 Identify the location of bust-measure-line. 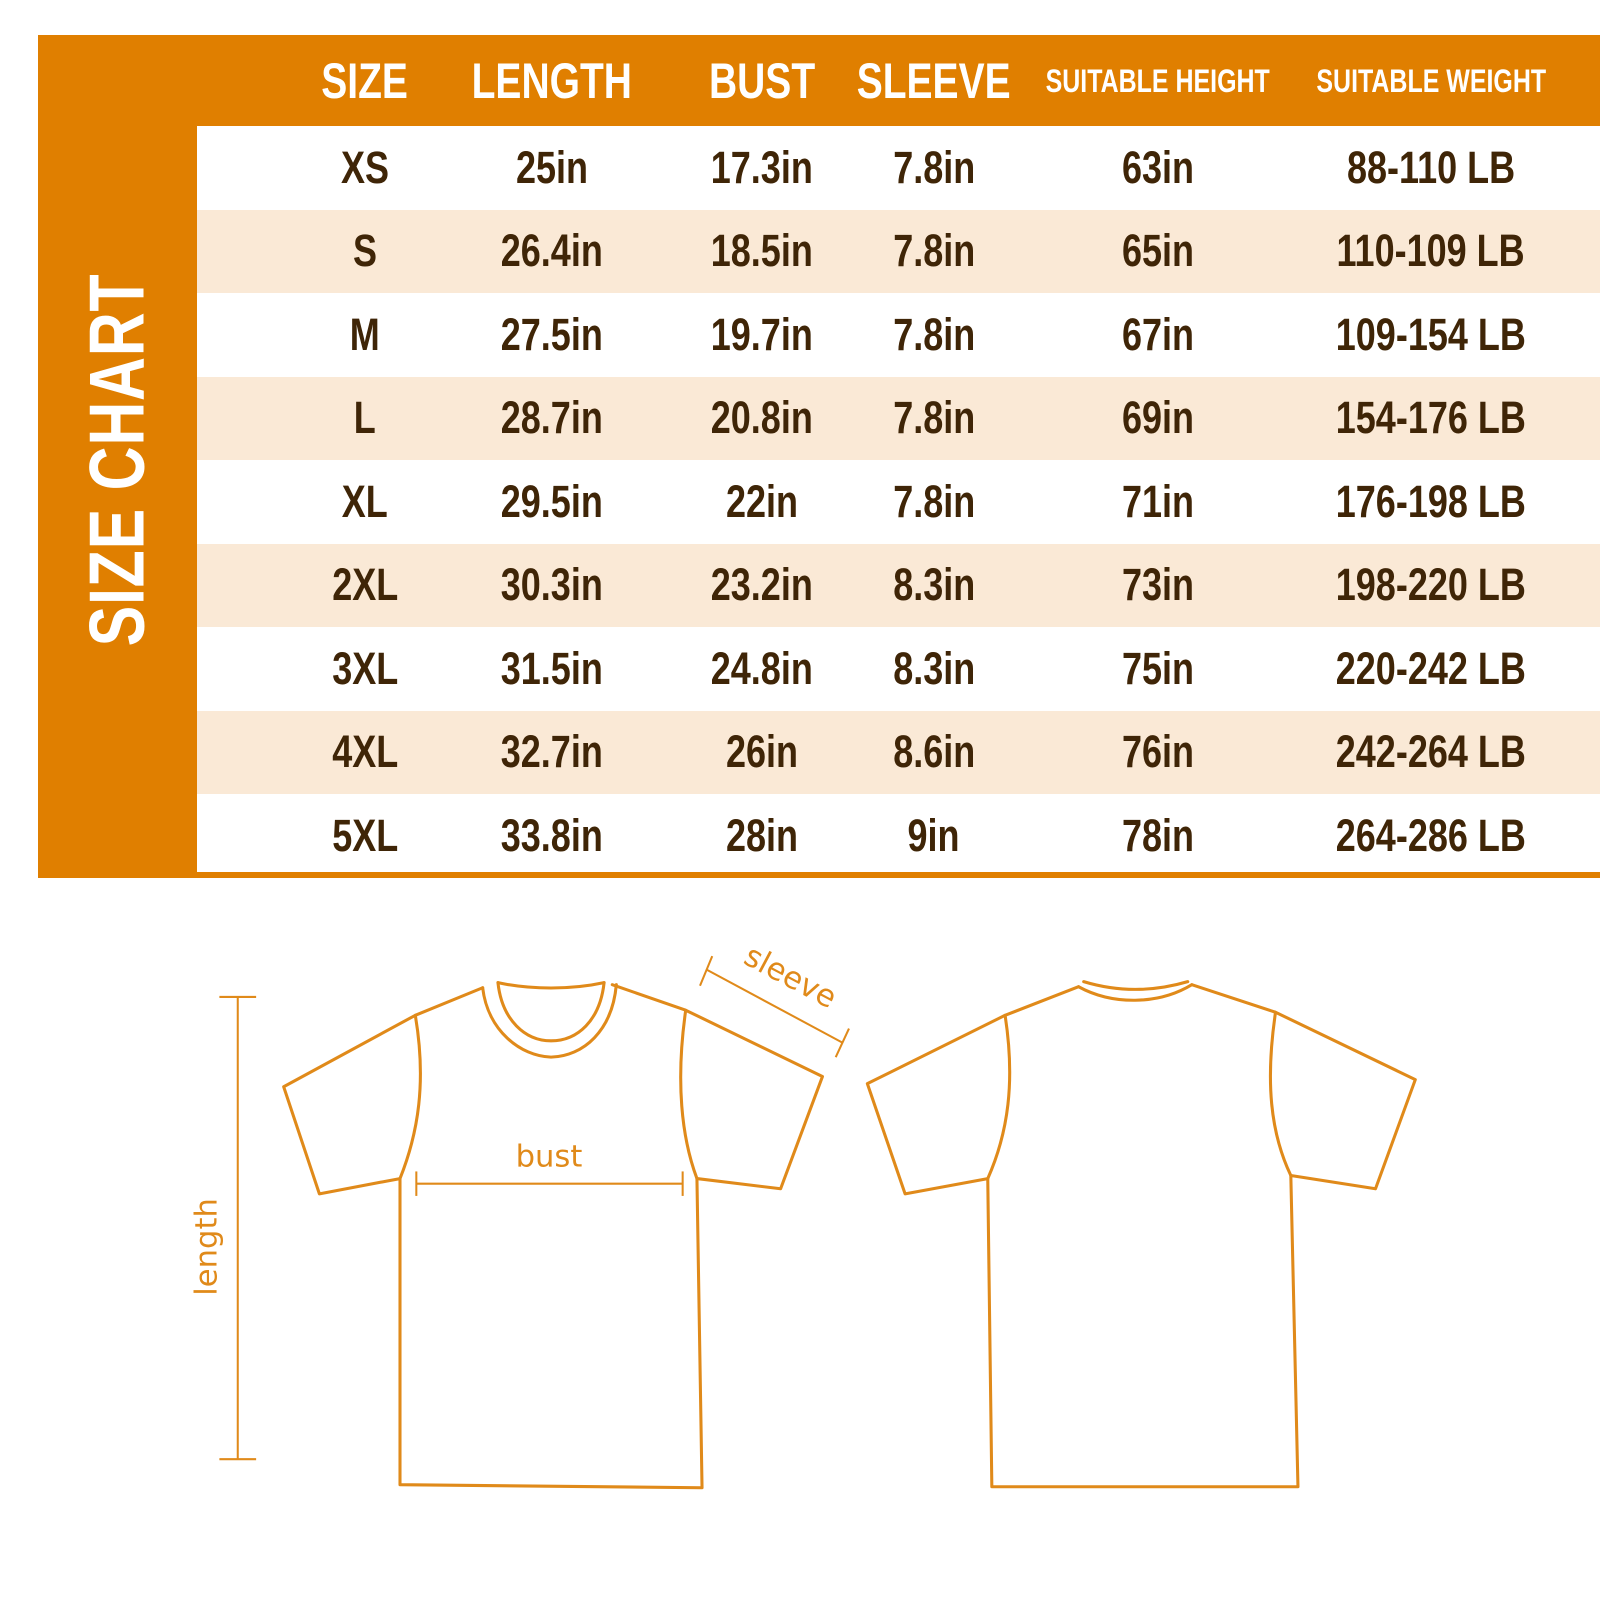
(549, 1183).